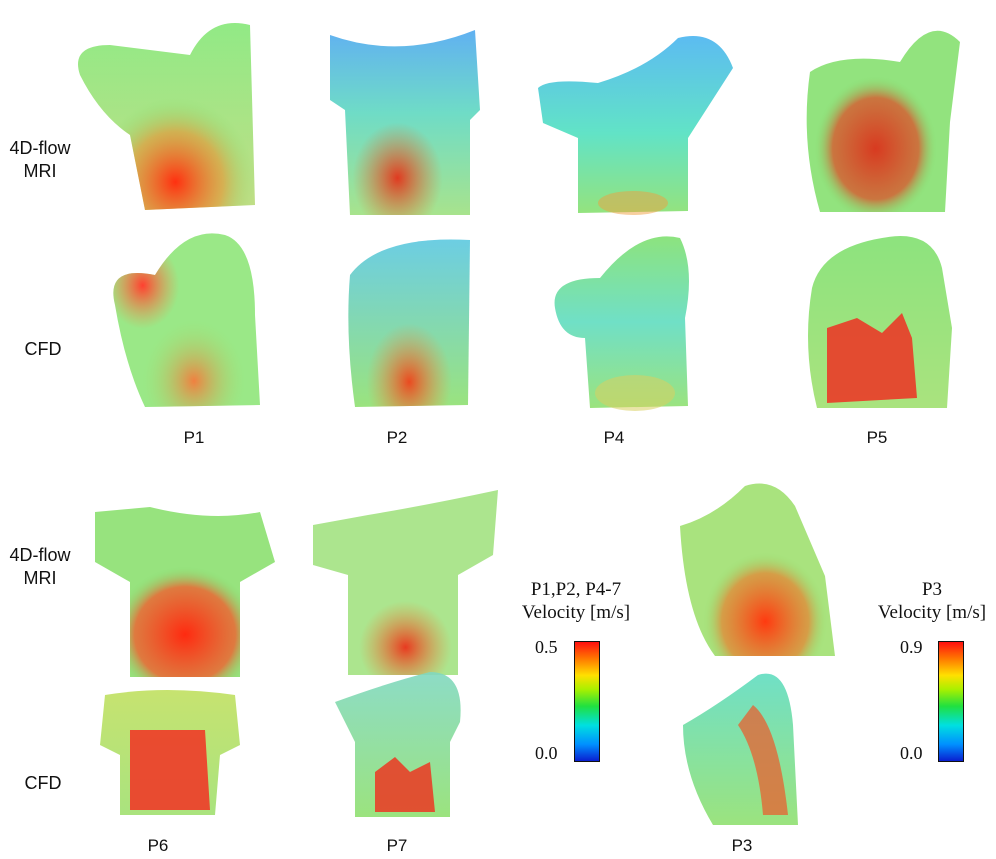  I want to click on colorbar-2-max: 0.9, so click(911, 647).